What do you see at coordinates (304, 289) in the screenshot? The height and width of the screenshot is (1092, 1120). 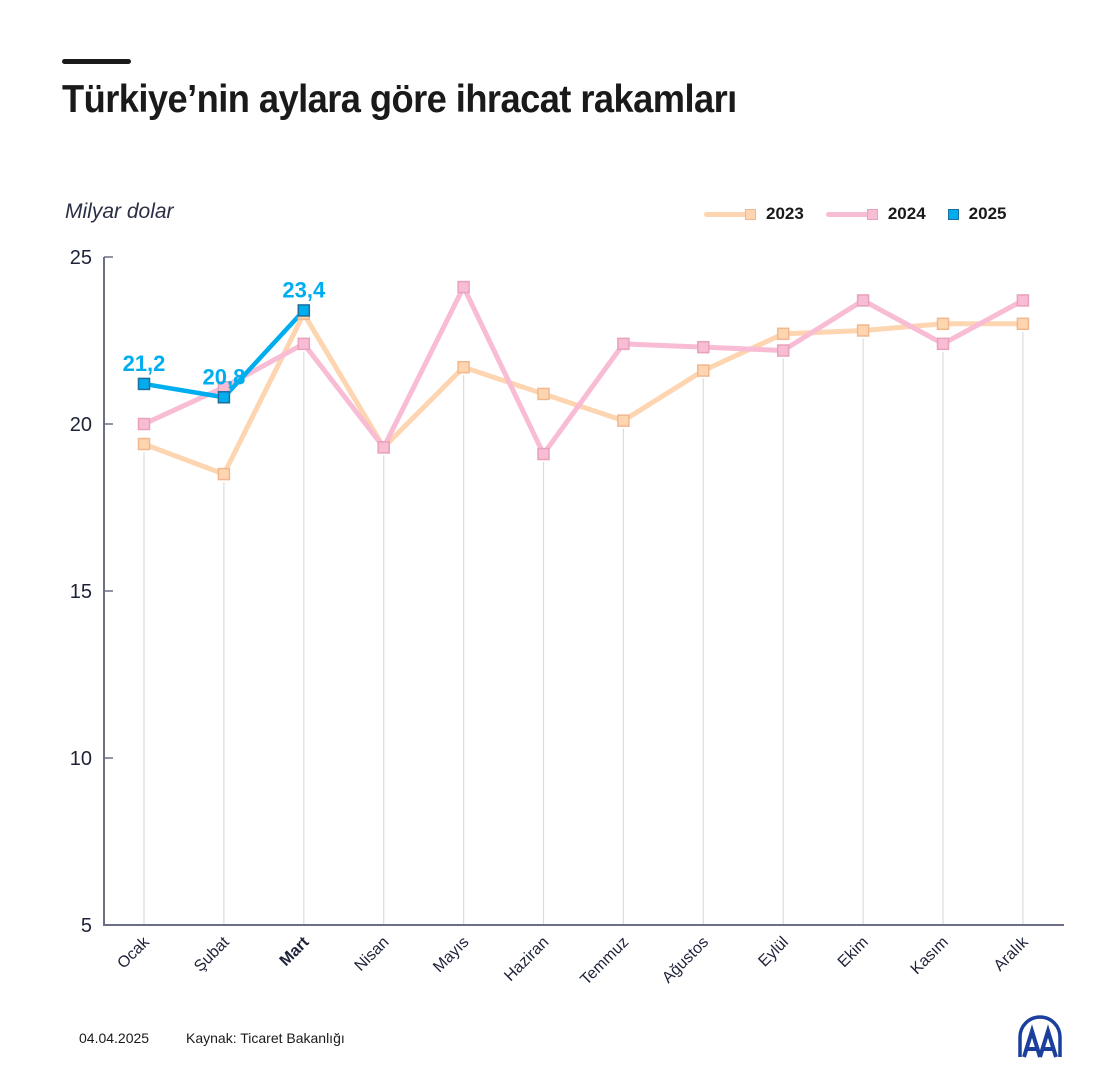 I see `data-label: 23,4` at bounding box center [304, 289].